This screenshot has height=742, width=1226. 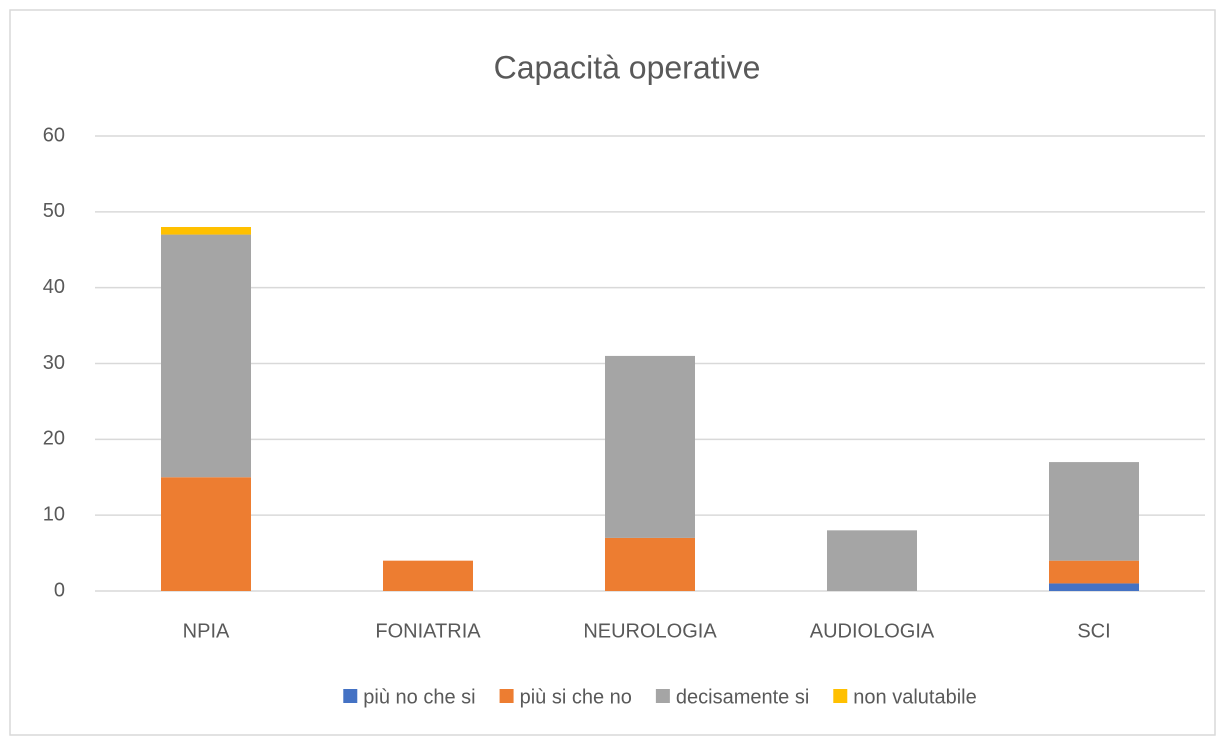 I want to click on x-tick-label: NPIA, so click(x=206, y=631).